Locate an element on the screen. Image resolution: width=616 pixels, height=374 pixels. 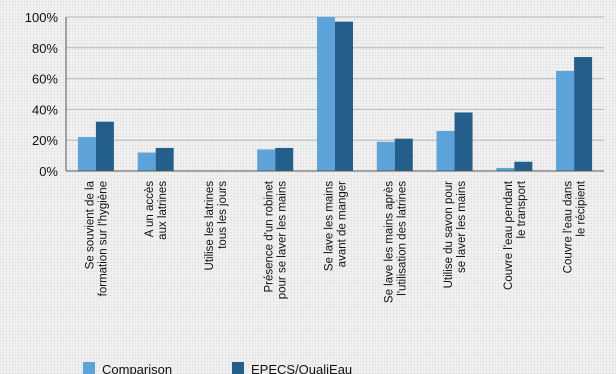
category-label: pour se laver les mains is located at coordinates (283, 240).